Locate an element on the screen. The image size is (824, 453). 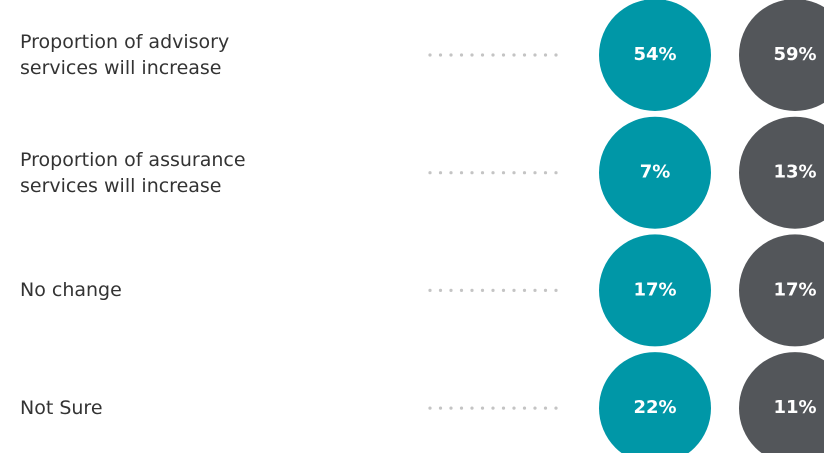
value-label: 7% is located at coordinates (655, 172).